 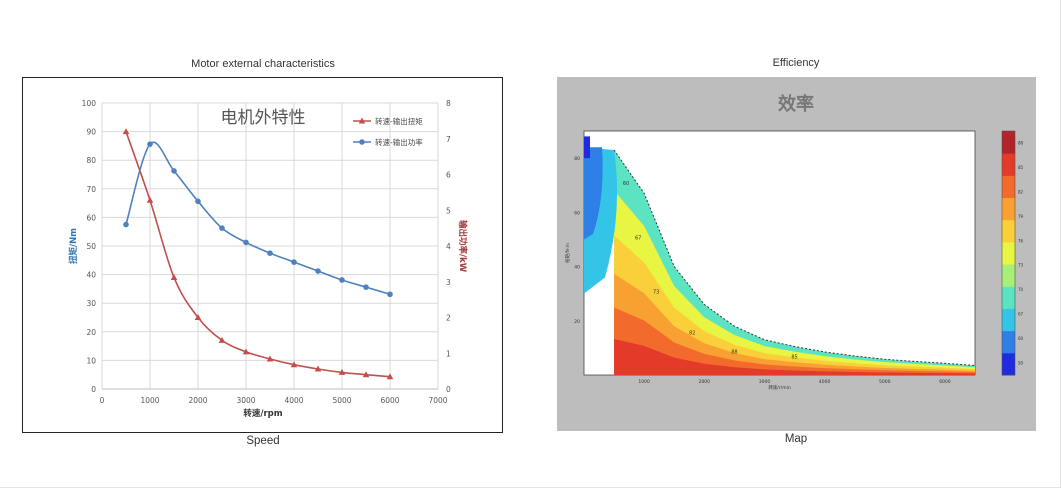 What do you see at coordinates (437, 400) in the screenshot?
I see `x-tick-label: 7000` at bounding box center [437, 400].